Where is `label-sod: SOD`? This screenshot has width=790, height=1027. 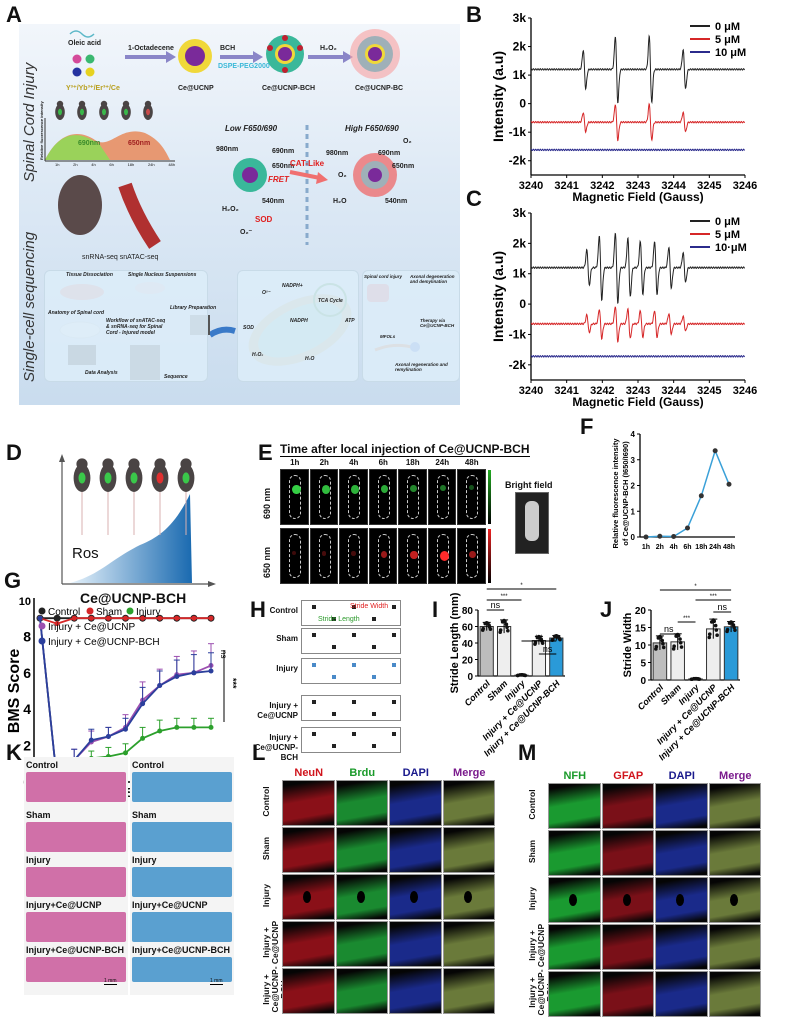
label-sod: SOD is located at coordinates (264, 219).